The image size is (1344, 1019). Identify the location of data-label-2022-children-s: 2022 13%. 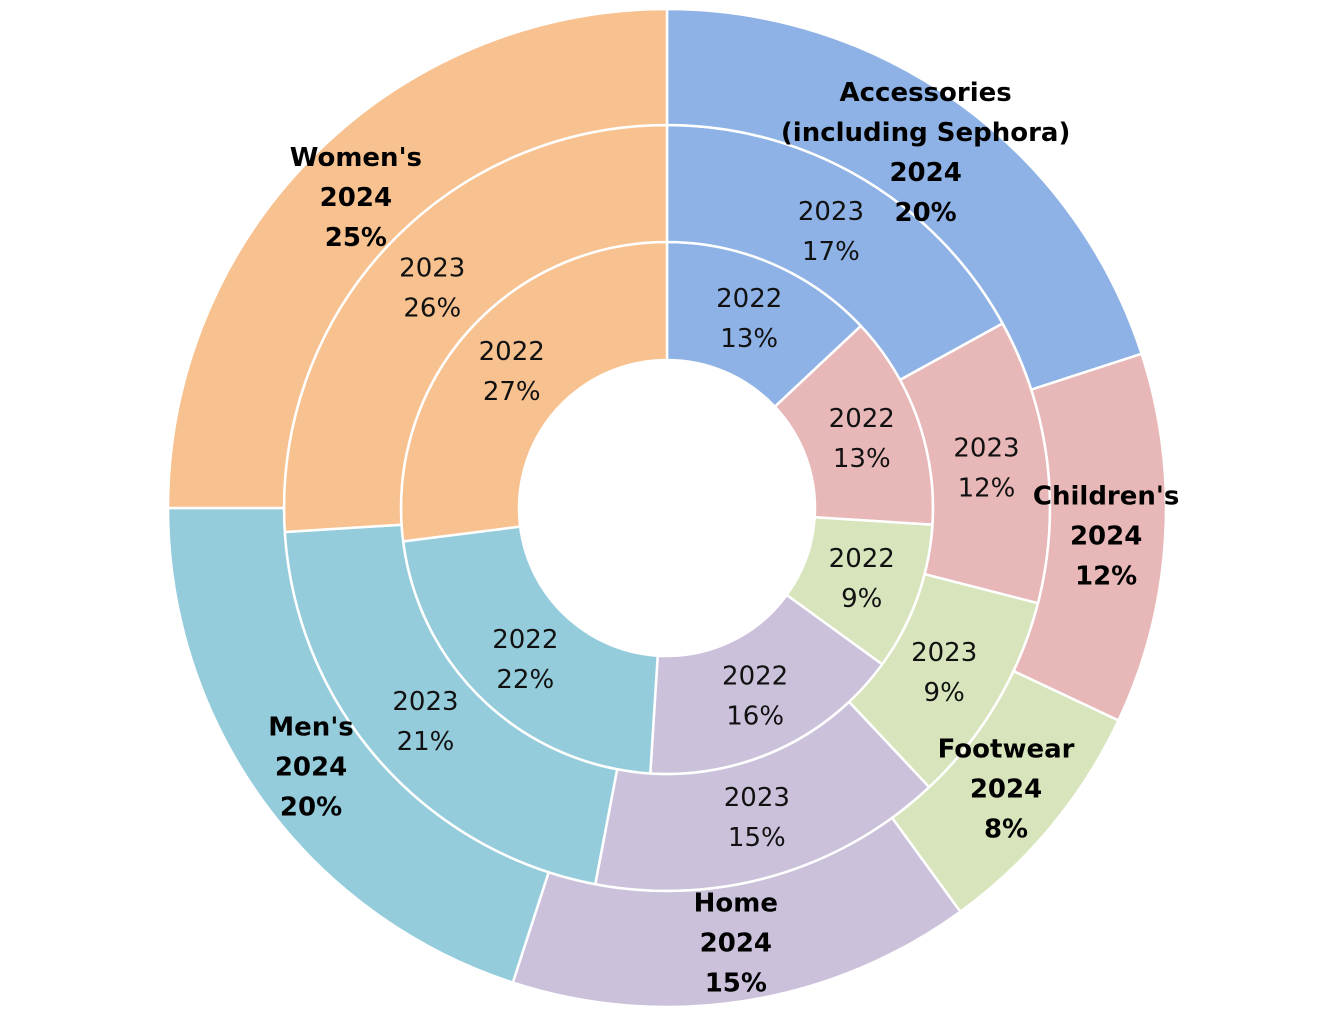
(862, 439).